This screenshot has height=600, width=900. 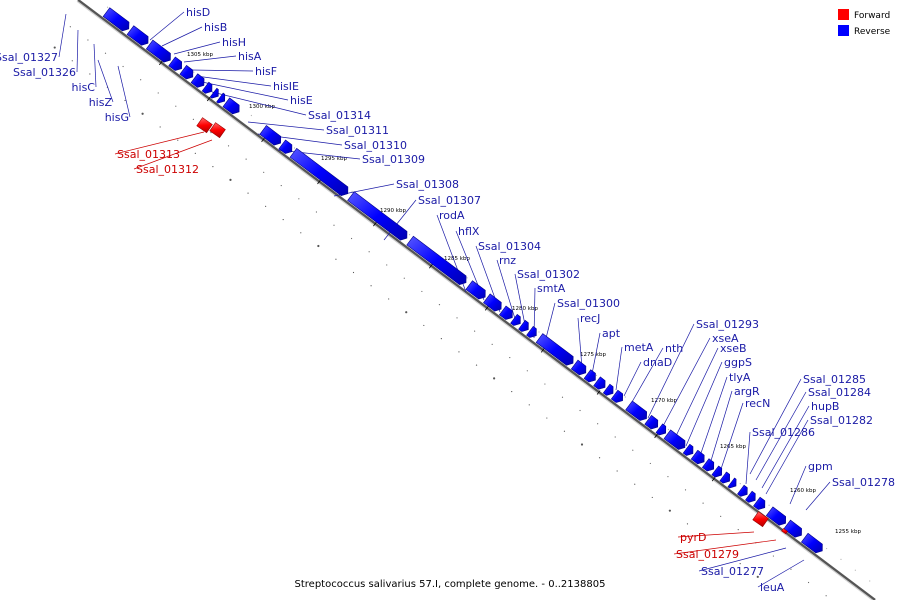 What do you see at coordinates (757, 403) in the screenshot?
I see `gene-label-recn: recN` at bounding box center [757, 403].